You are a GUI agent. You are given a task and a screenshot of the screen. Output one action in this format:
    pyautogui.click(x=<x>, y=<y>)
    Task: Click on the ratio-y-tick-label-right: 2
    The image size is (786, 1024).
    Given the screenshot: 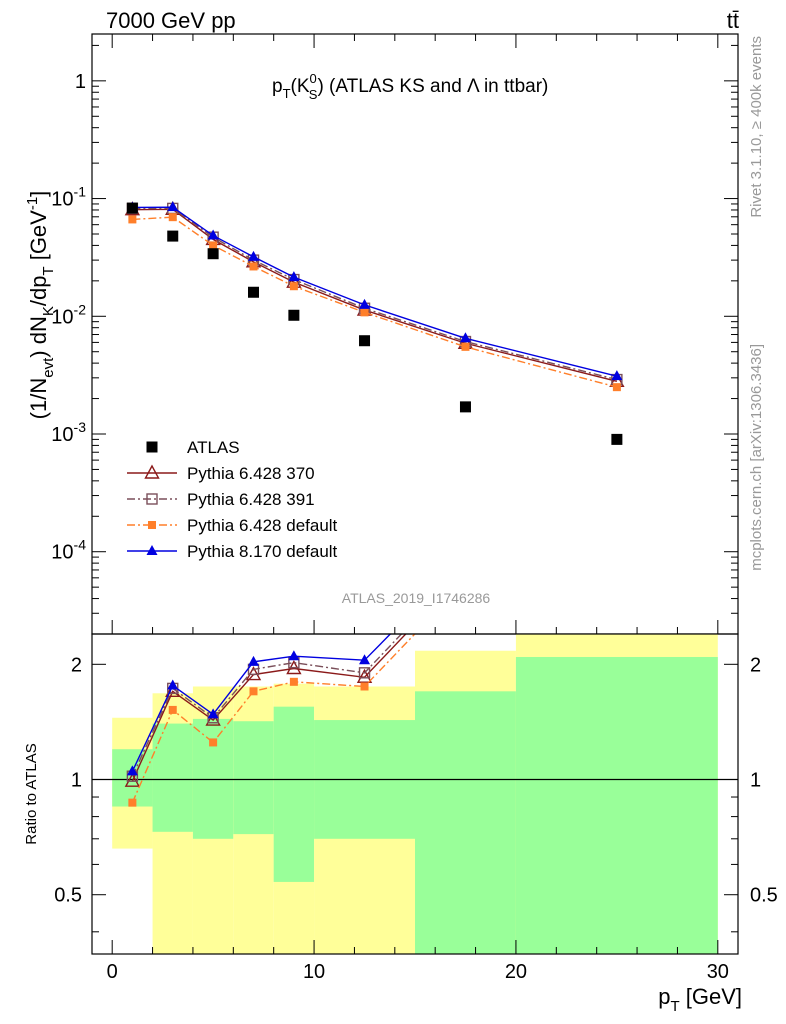 What is the action you would take?
    pyautogui.click(x=755, y=665)
    